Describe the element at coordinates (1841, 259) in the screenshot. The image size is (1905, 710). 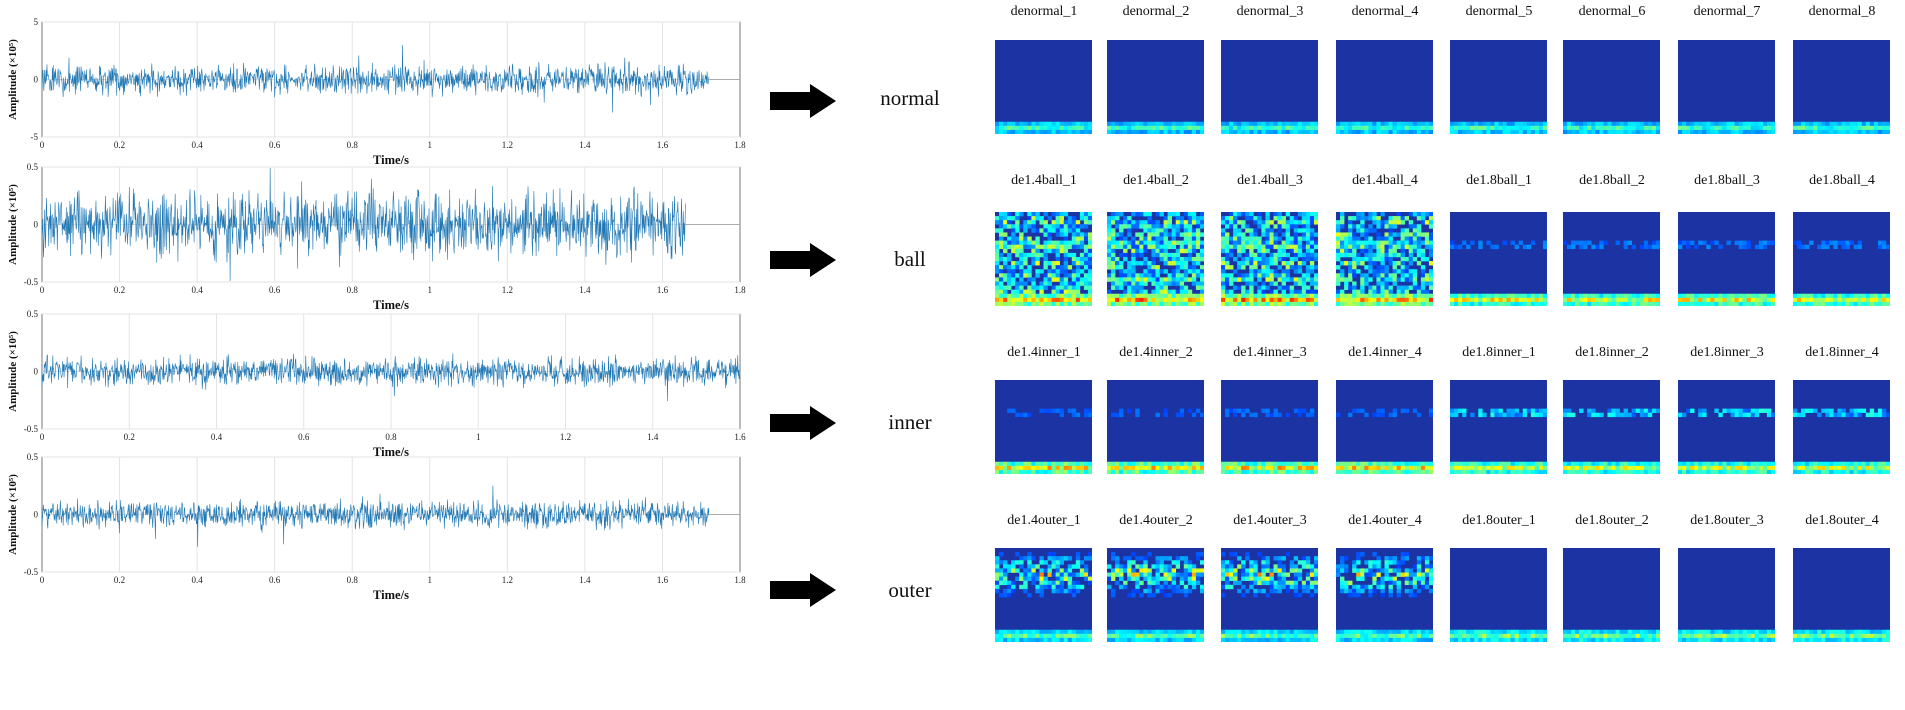
I see `scalogram-tile` at that location.